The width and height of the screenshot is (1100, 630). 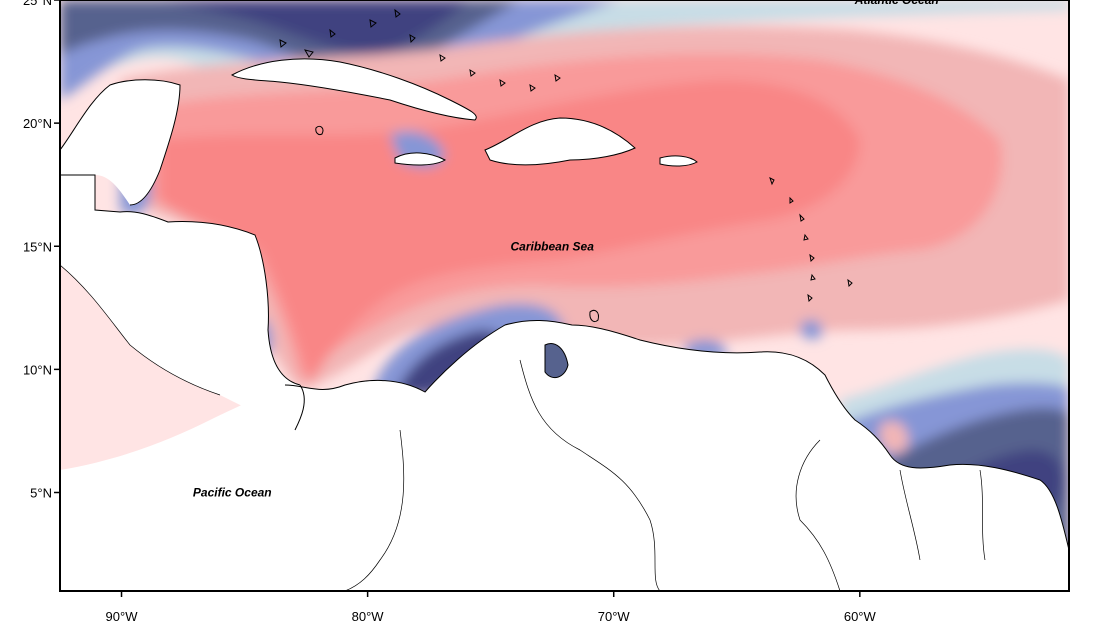 I want to click on lon-tick-label: 70°W, so click(x=614, y=616).